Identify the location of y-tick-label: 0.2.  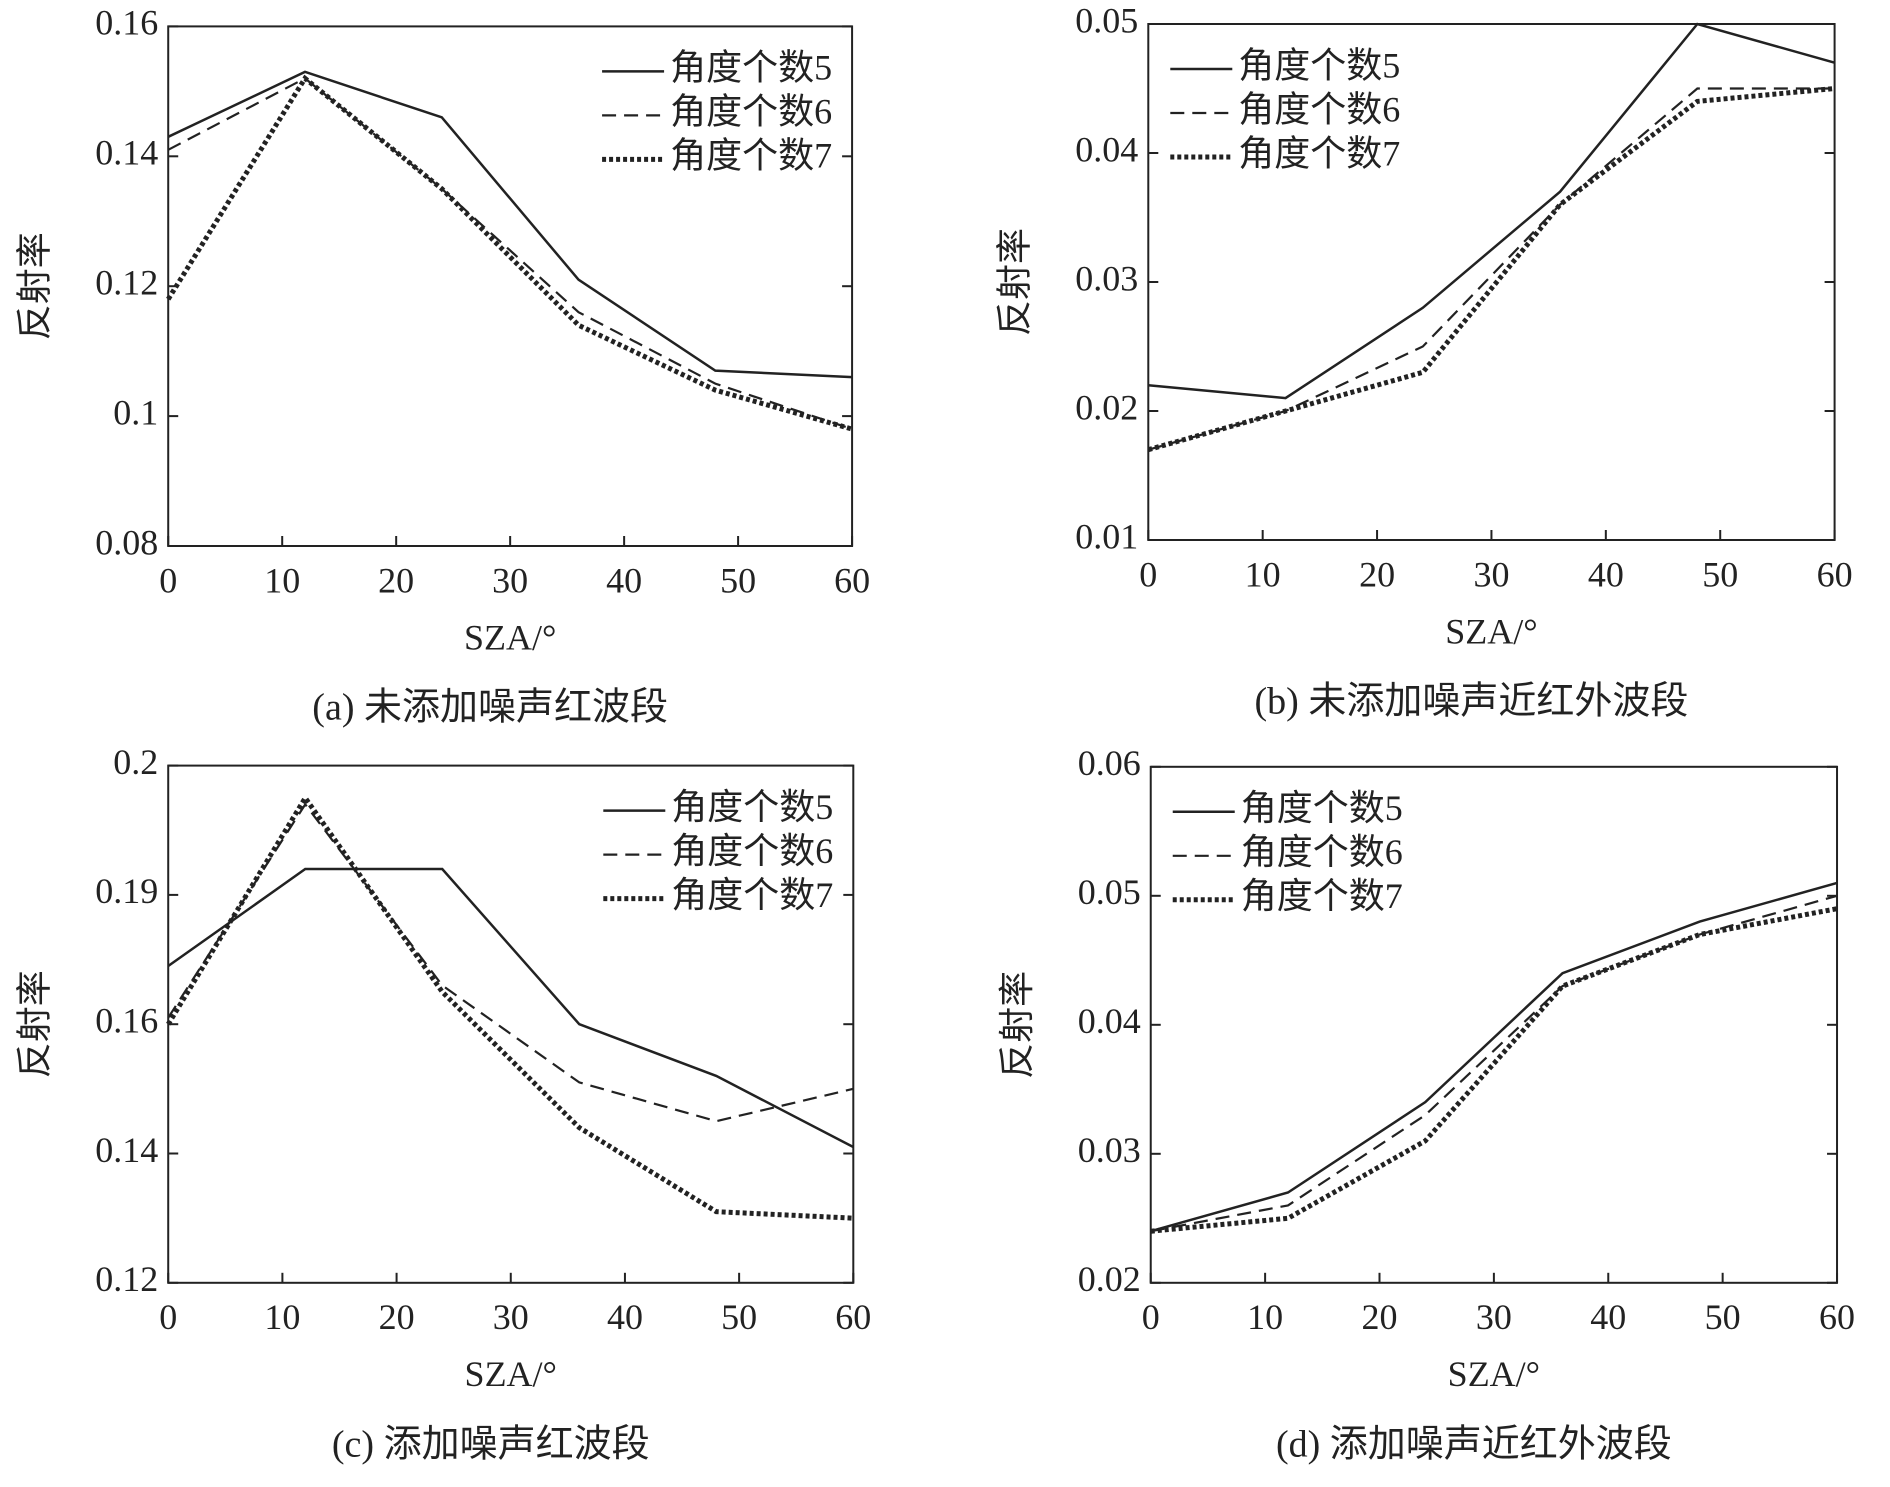
(135, 762).